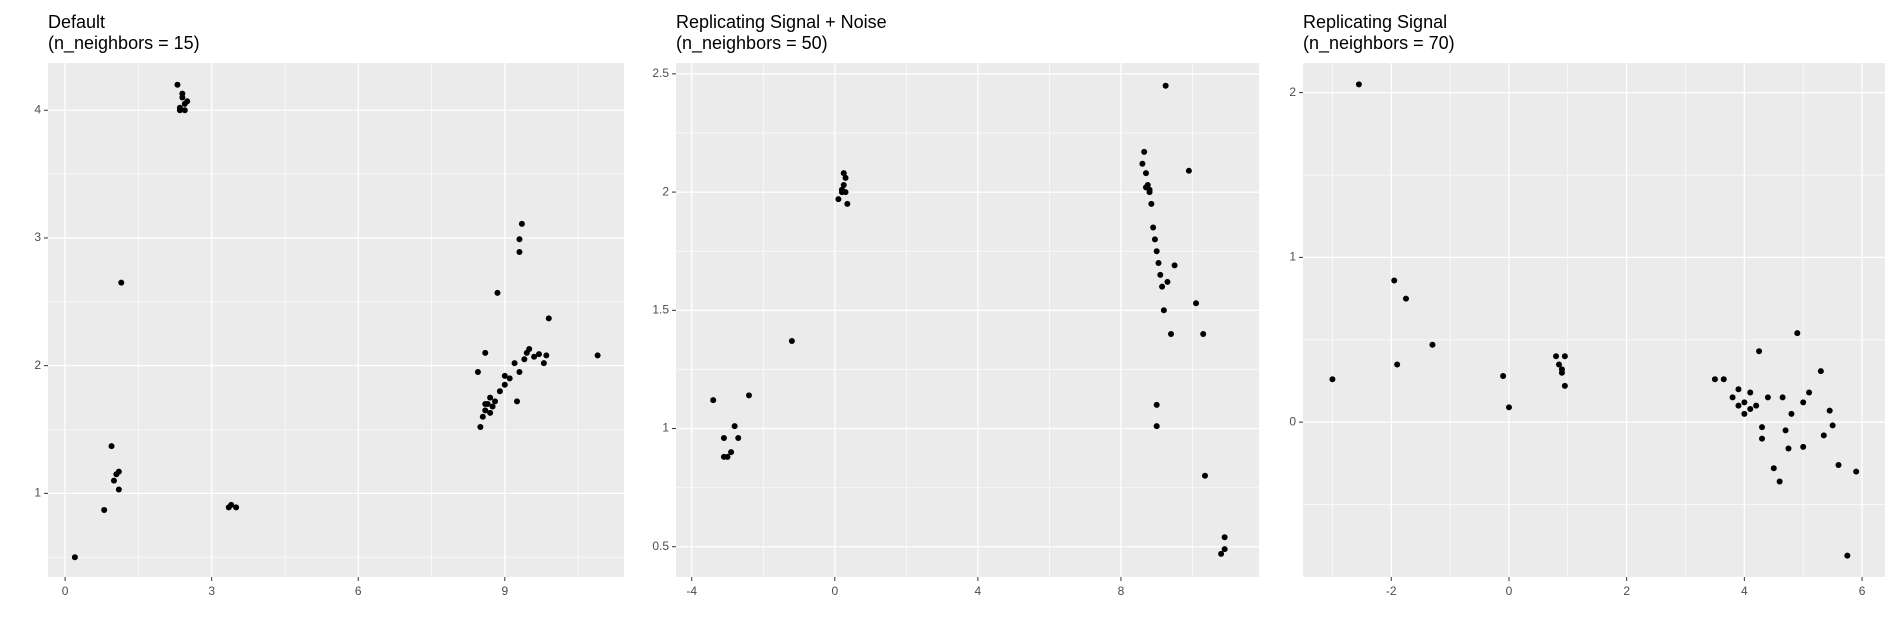 Image resolution: width=1900 pixels, height=638 pixels. Describe the element at coordinates (124, 43) in the screenshot. I see `panel-subtitle: (n_neighbors = 15)` at that location.